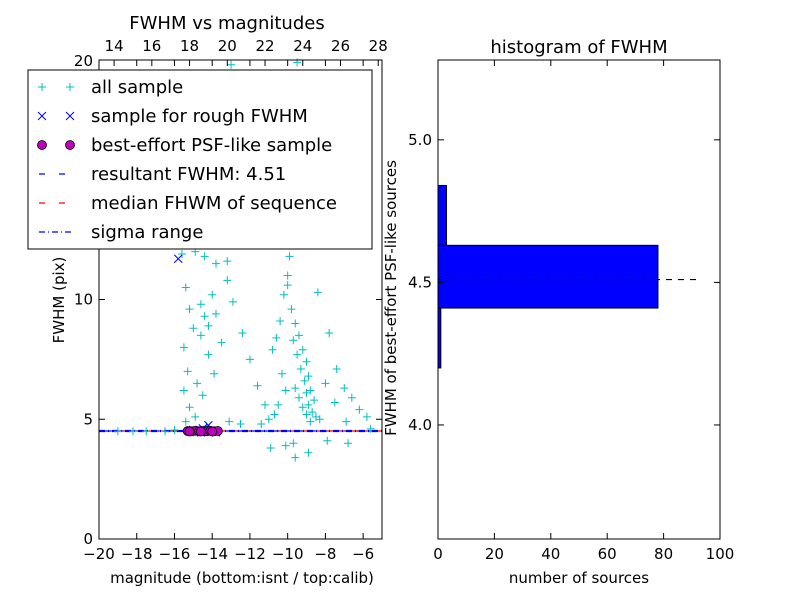  I want to click on histogram-xtick-label: 80, so click(663, 554).